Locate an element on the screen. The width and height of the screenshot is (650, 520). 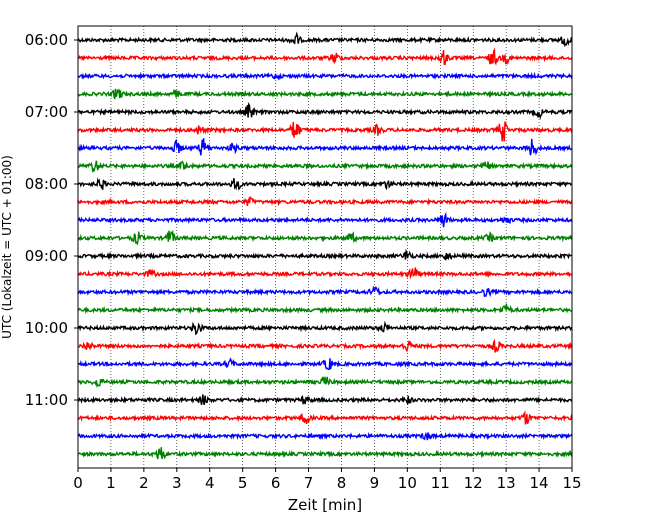
y-tick-label: 11:00 is located at coordinates (46, 400).